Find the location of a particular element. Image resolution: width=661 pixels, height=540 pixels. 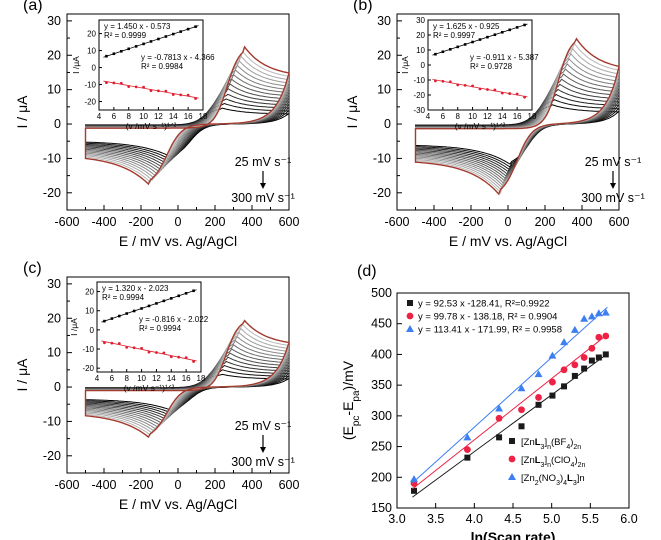

y-tick-label: 400 is located at coordinates (381, 354).